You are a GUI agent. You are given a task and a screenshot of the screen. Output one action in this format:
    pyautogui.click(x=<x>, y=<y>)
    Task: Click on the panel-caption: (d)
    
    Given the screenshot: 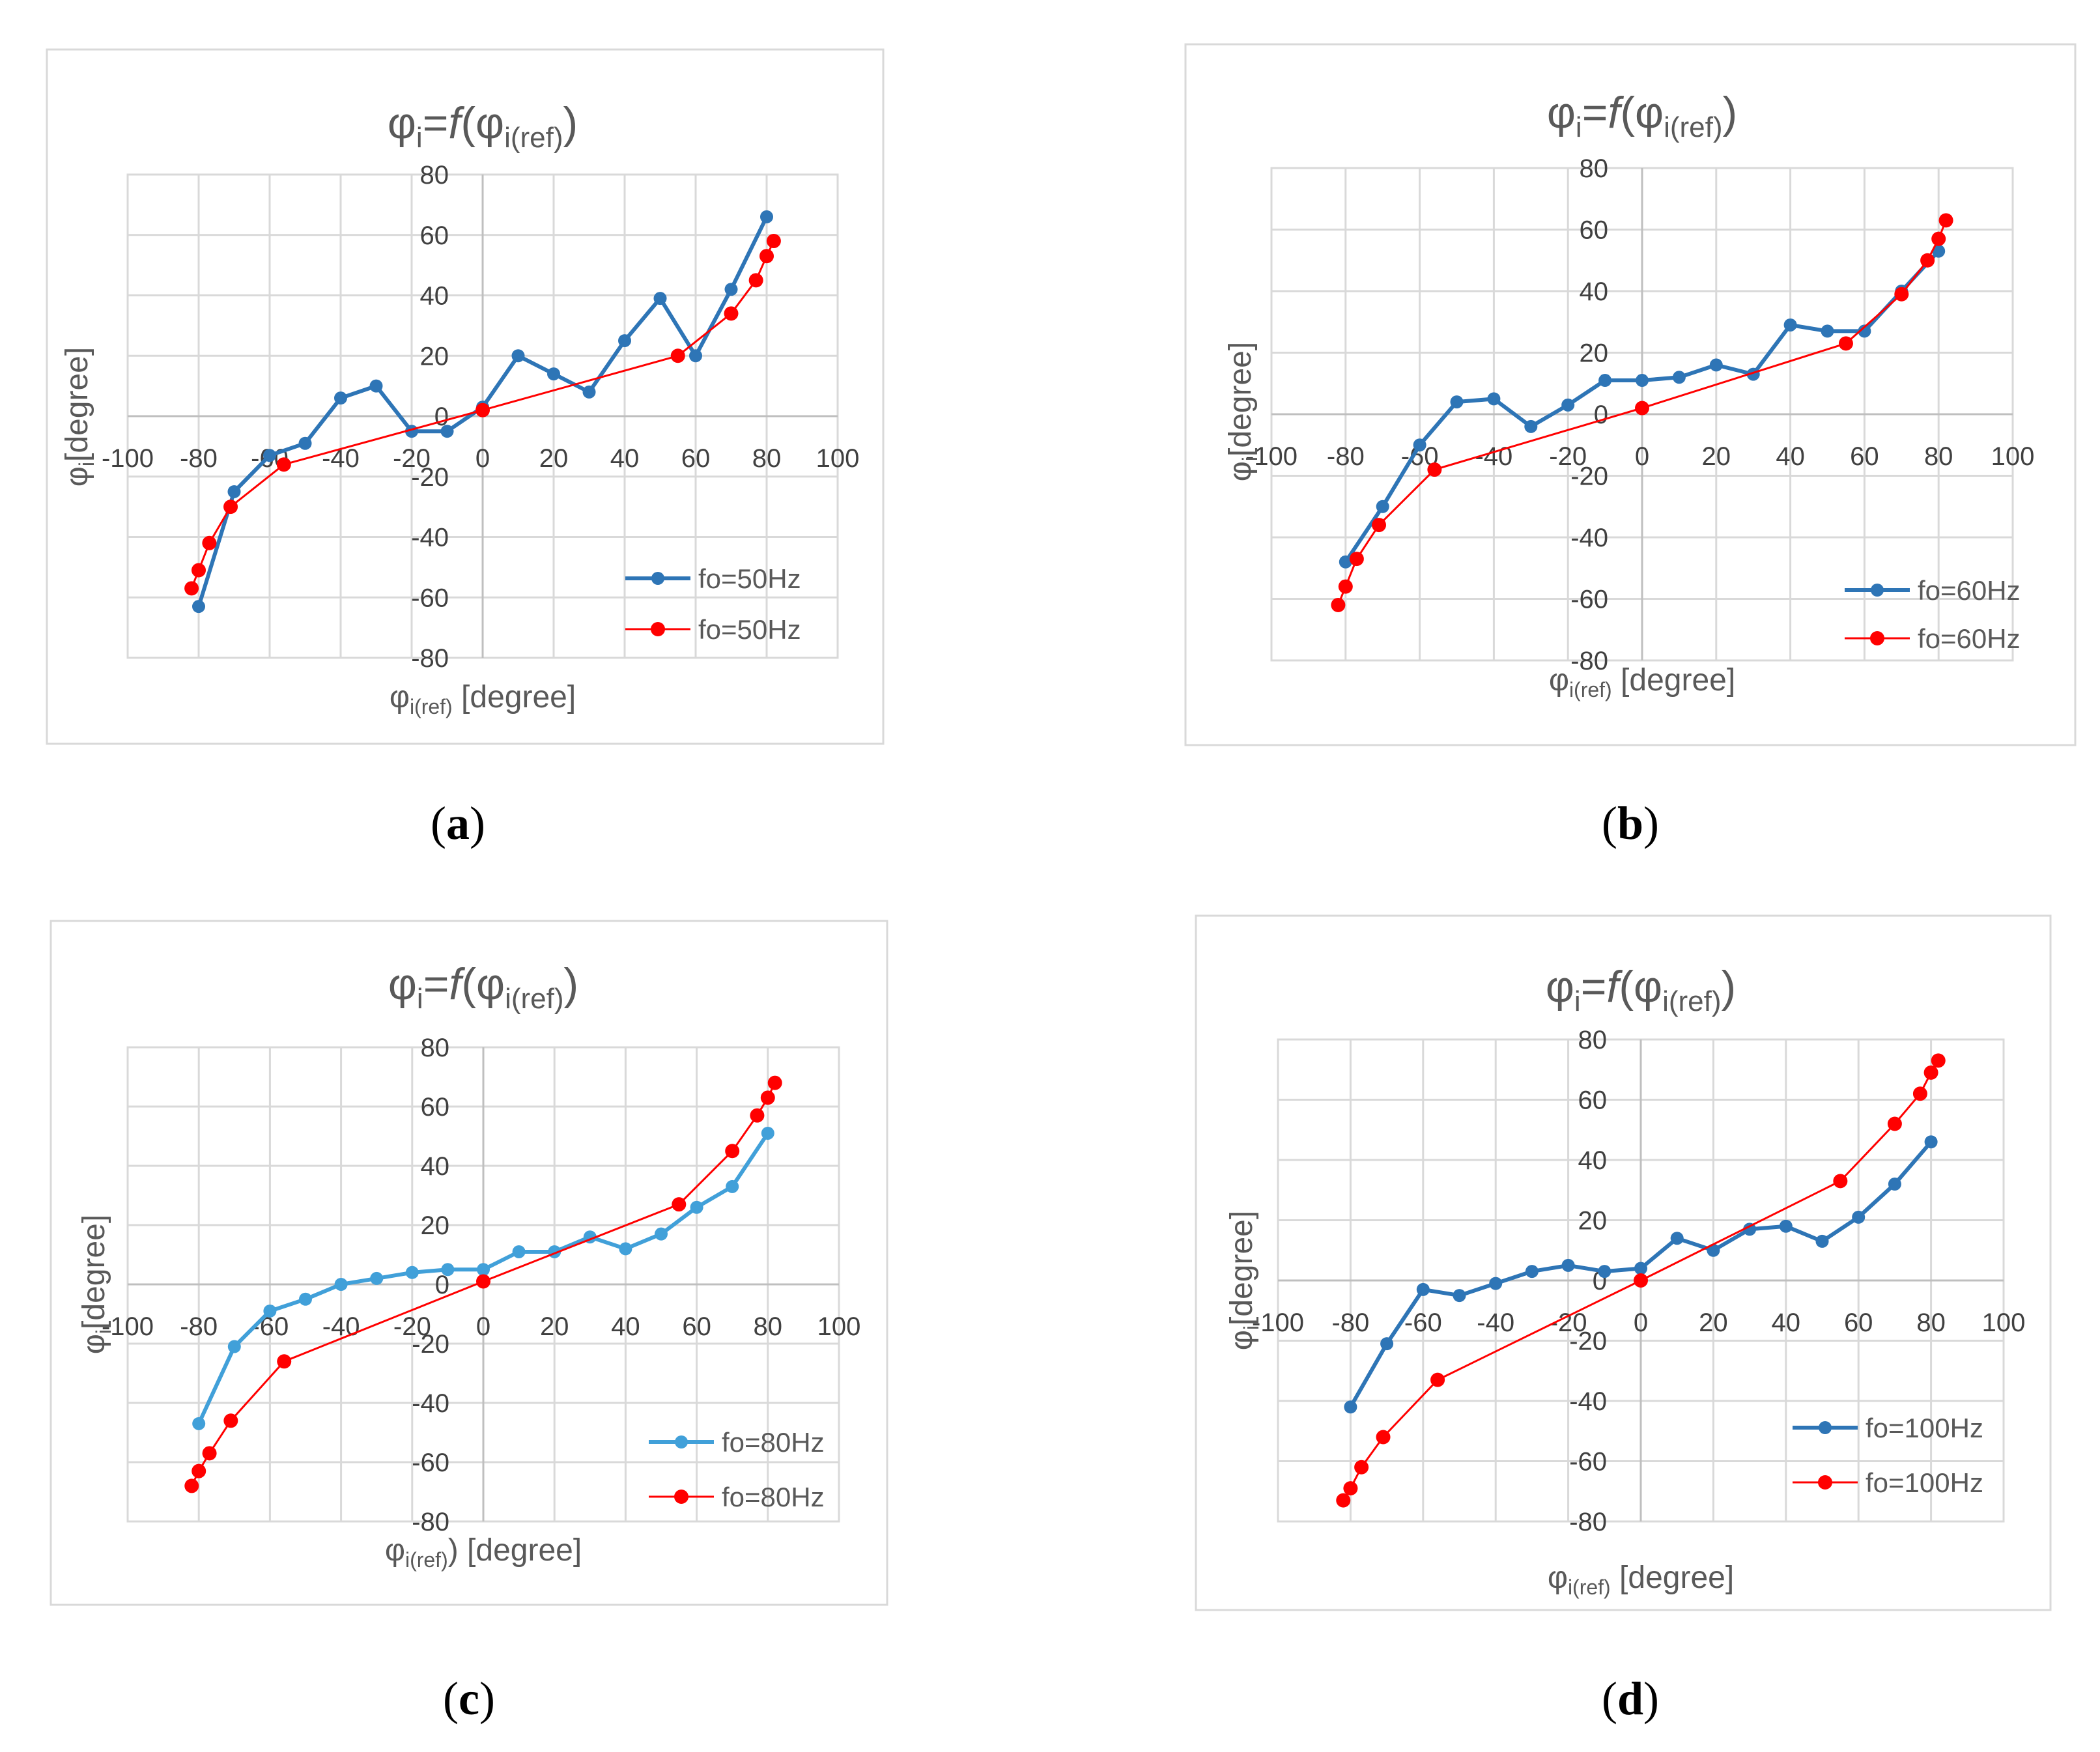 What is the action you would take?
    pyautogui.click(x=1630, y=1699)
    